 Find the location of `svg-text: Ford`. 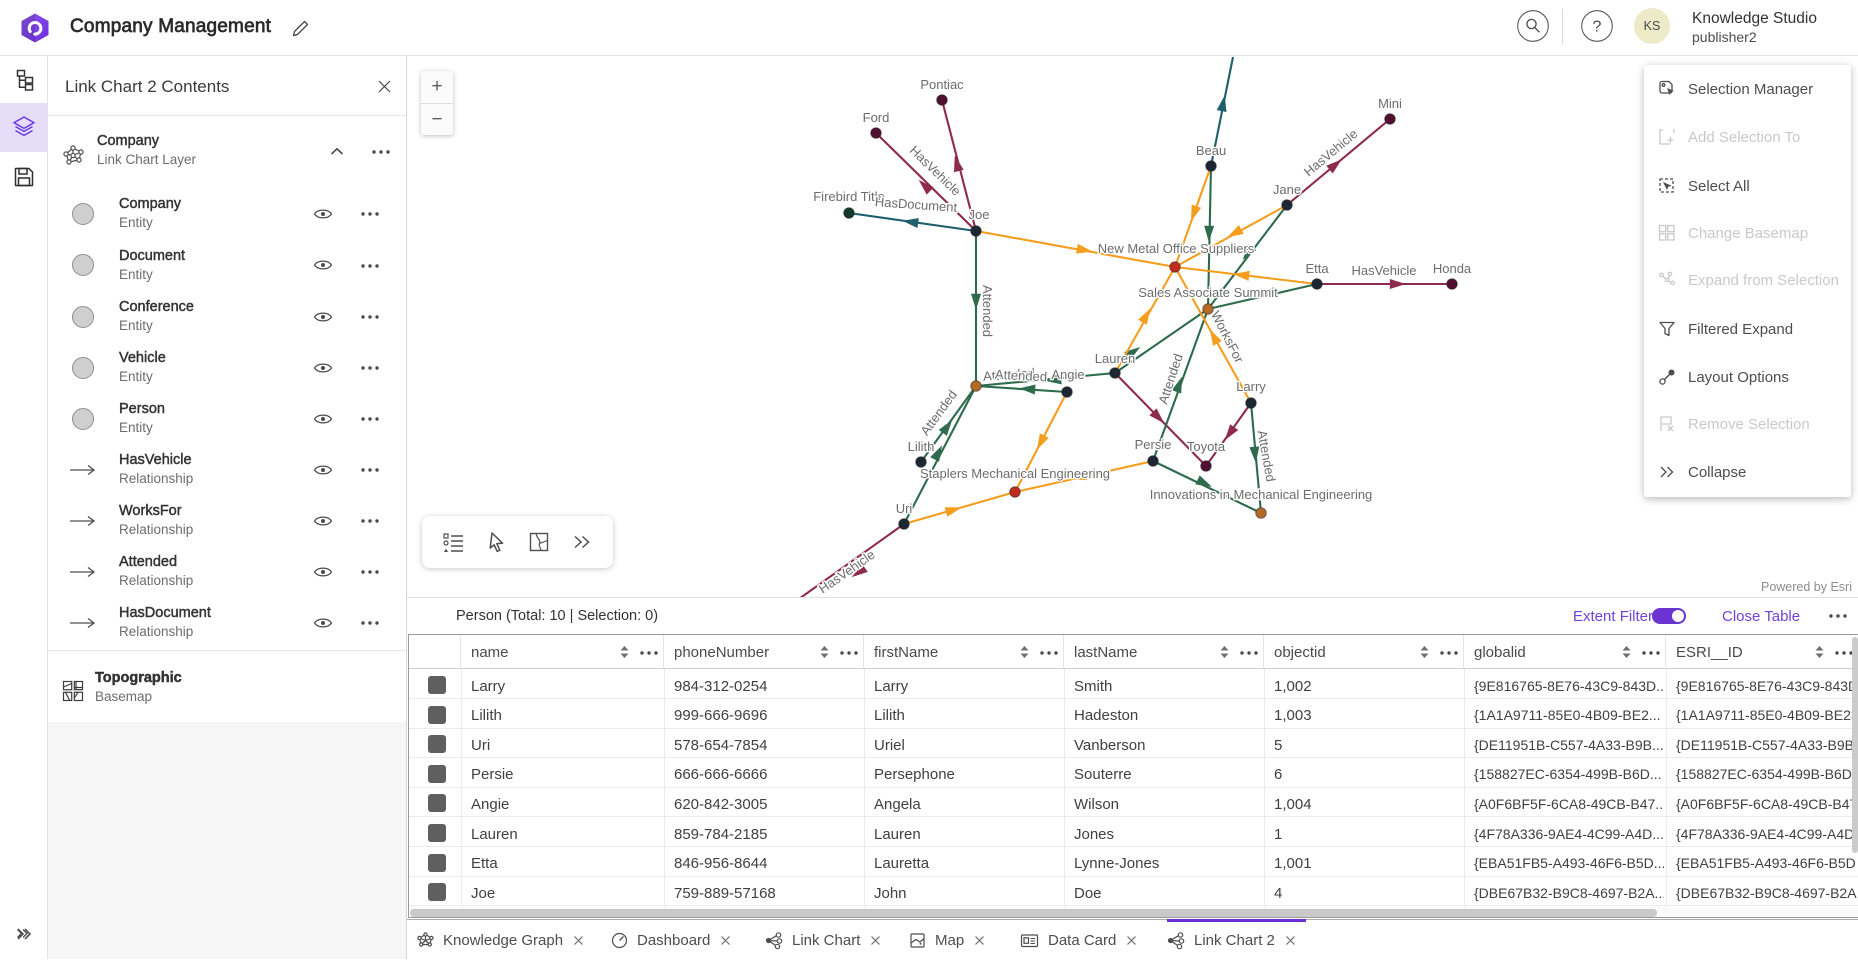

svg-text: Ford is located at coordinates (876, 117).